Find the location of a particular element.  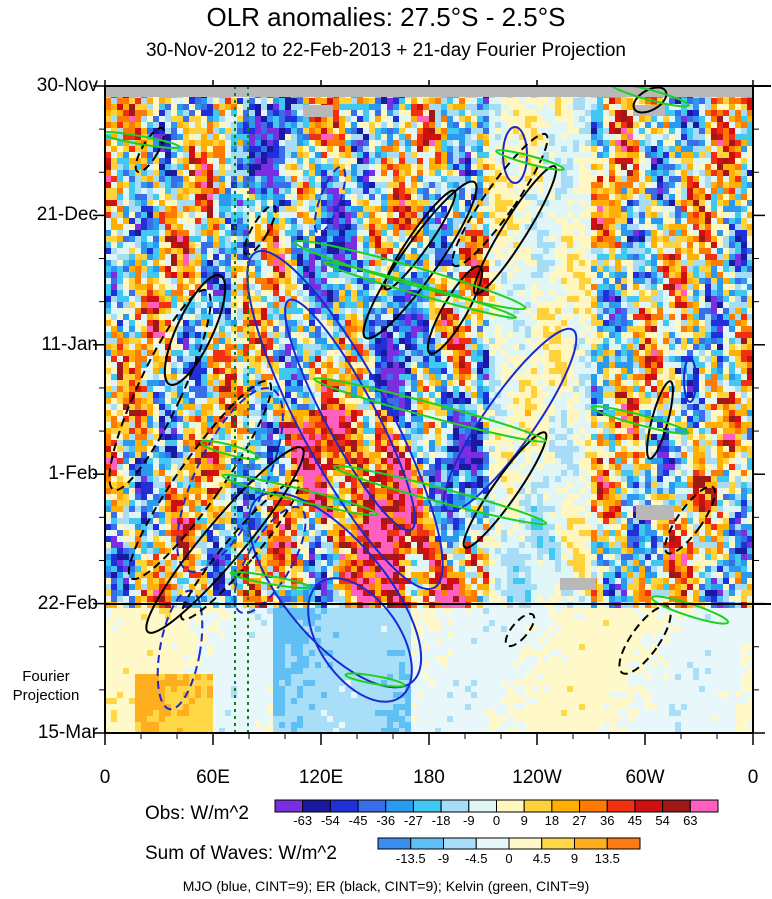

obs-colorbar-tick: -27 is located at coordinates (413, 820).